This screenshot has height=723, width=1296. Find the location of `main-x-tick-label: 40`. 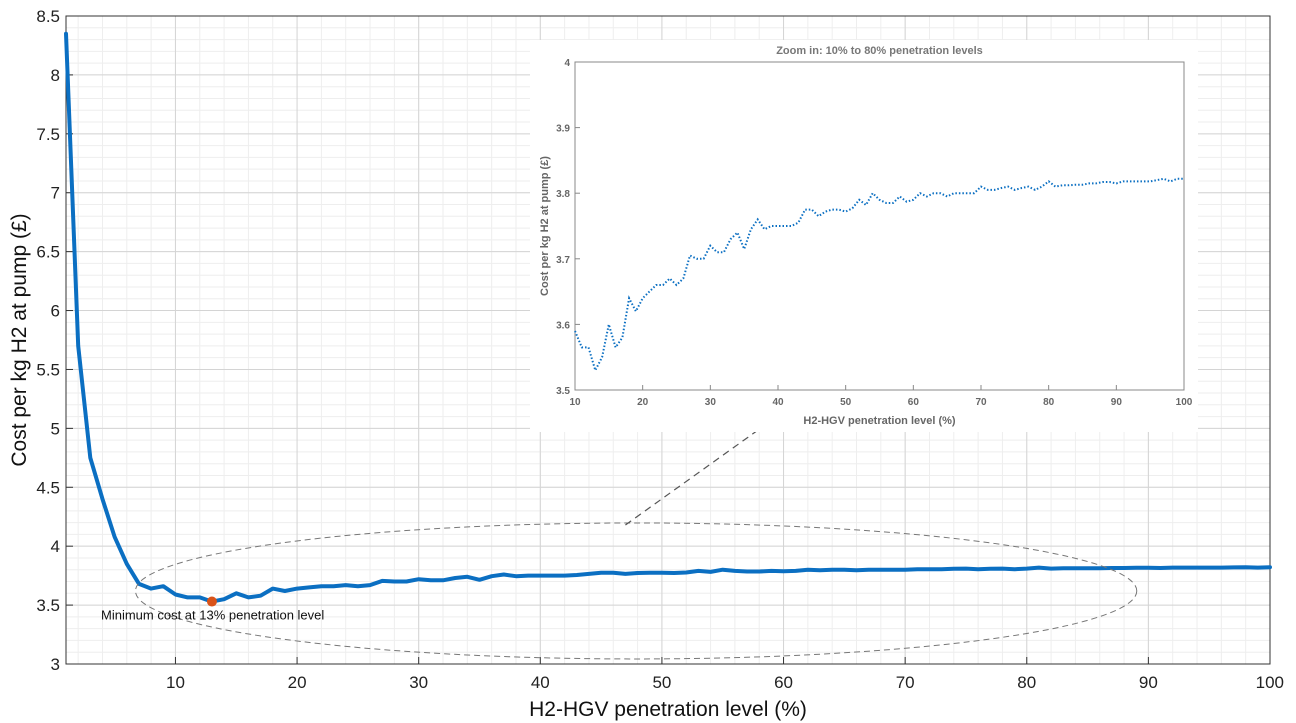

main-x-tick-label: 40 is located at coordinates (540, 682).